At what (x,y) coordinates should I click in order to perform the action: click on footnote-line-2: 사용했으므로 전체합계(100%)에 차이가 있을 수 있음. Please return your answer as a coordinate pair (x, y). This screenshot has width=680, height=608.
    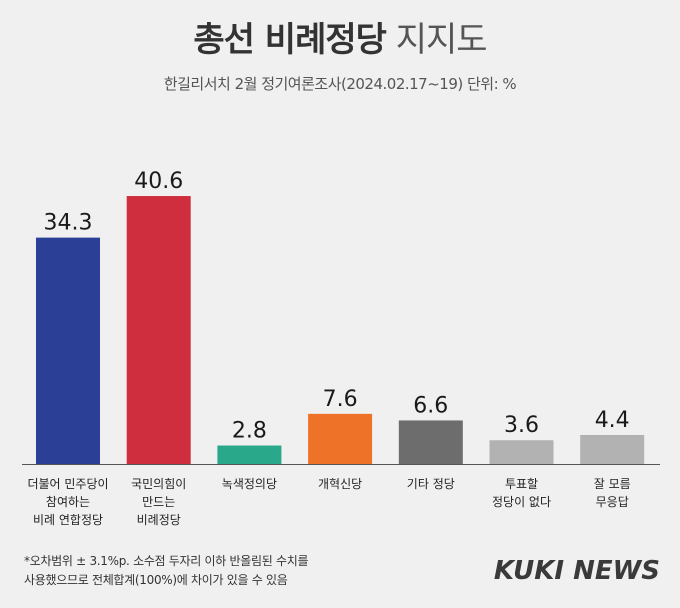
    Looking at the image, I should click on (156, 580).